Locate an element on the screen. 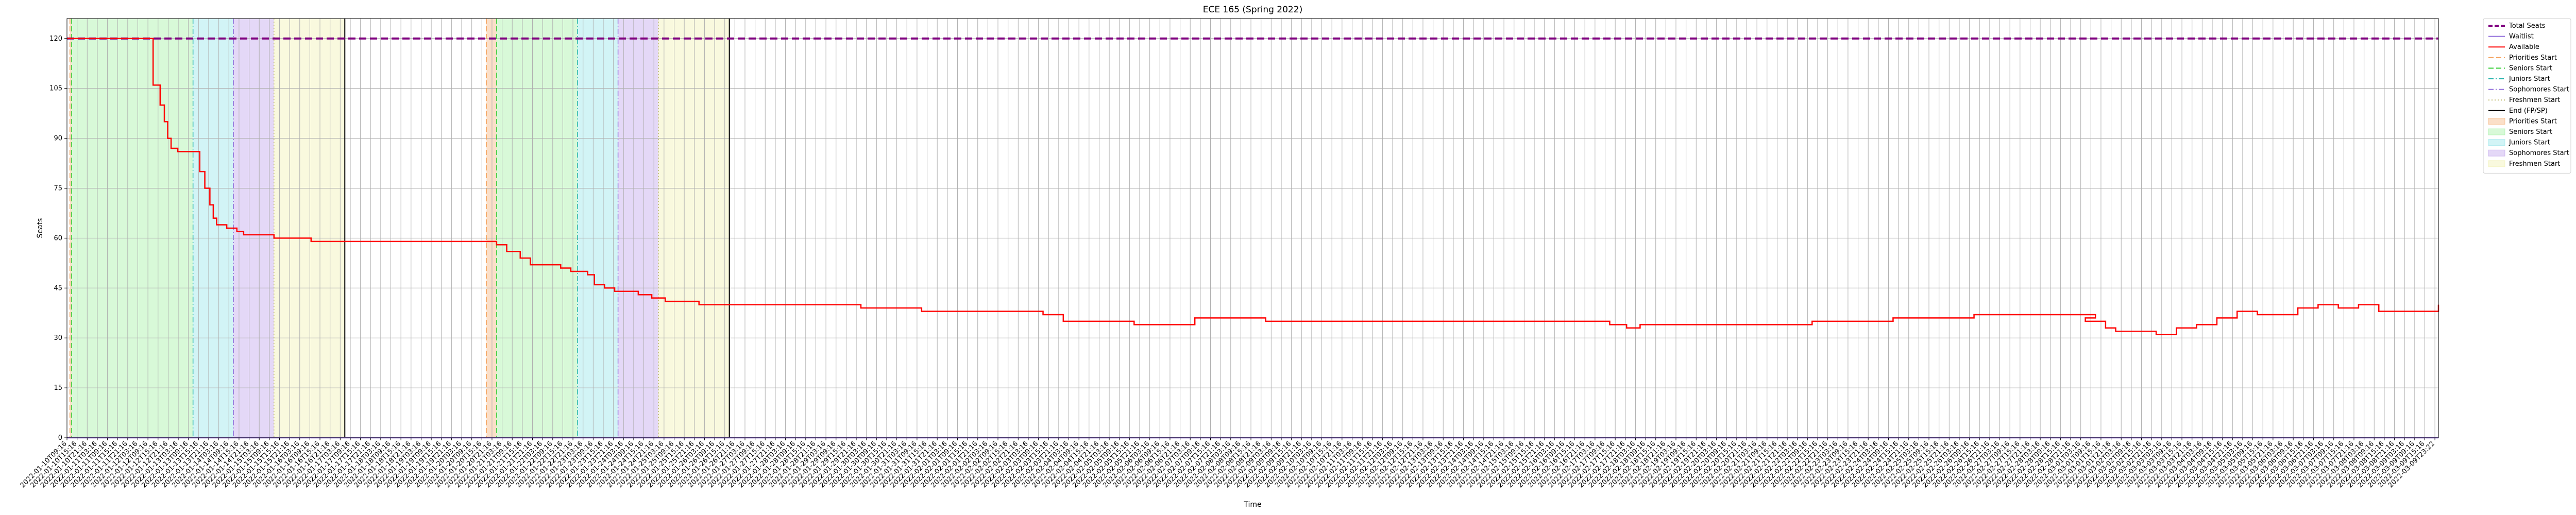  y-tick-label: 15 is located at coordinates (58, 388).